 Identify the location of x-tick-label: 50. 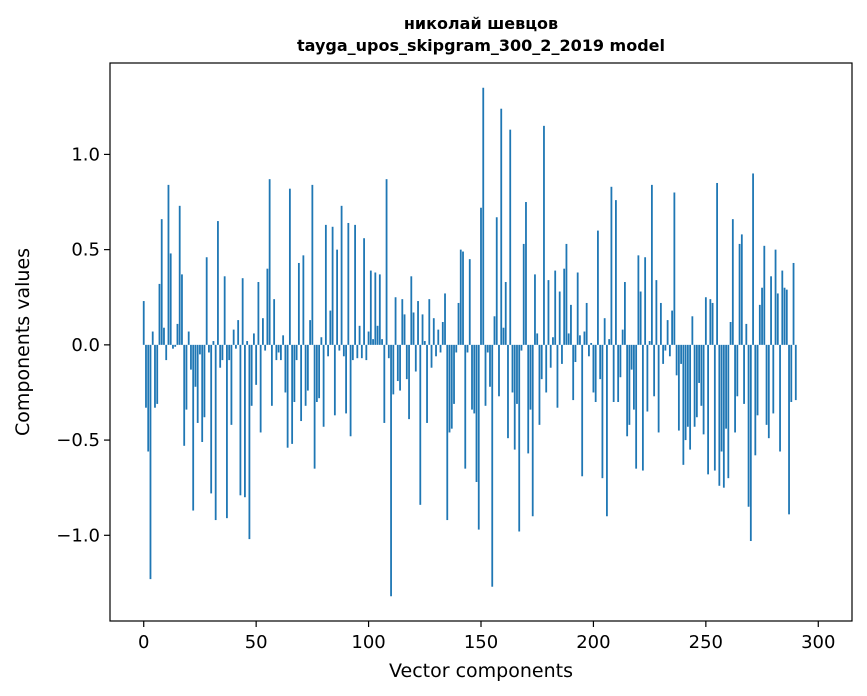
(256, 642).